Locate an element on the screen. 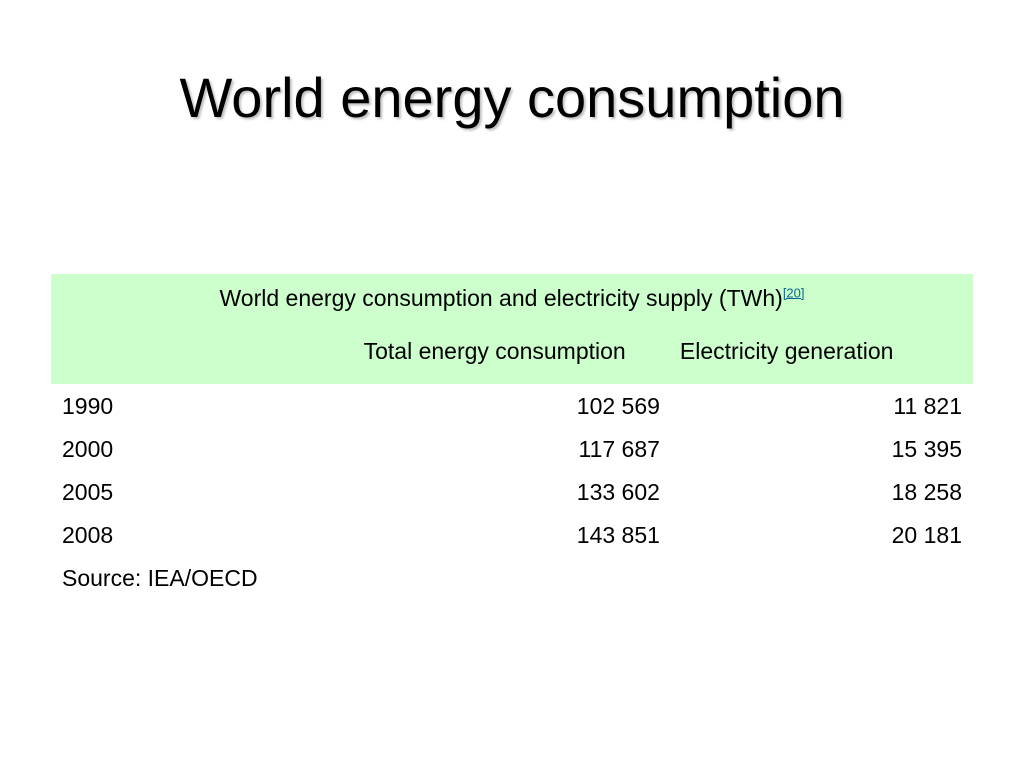 The width and height of the screenshot is (1024, 768). cell-electricity: 18 258 is located at coordinates (926, 491).